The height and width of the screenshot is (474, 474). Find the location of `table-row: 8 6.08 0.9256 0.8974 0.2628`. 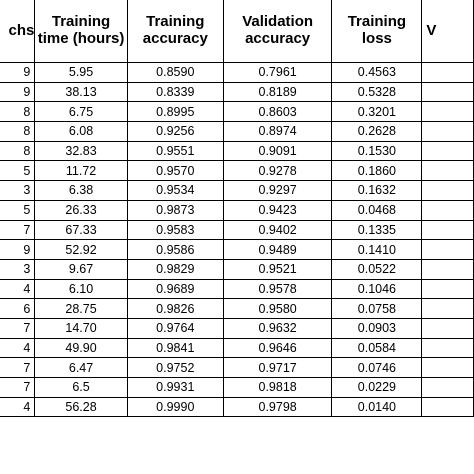

table-row: 8 6.08 0.9256 0.8974 0.2628 is located at coordinates (237, 131).